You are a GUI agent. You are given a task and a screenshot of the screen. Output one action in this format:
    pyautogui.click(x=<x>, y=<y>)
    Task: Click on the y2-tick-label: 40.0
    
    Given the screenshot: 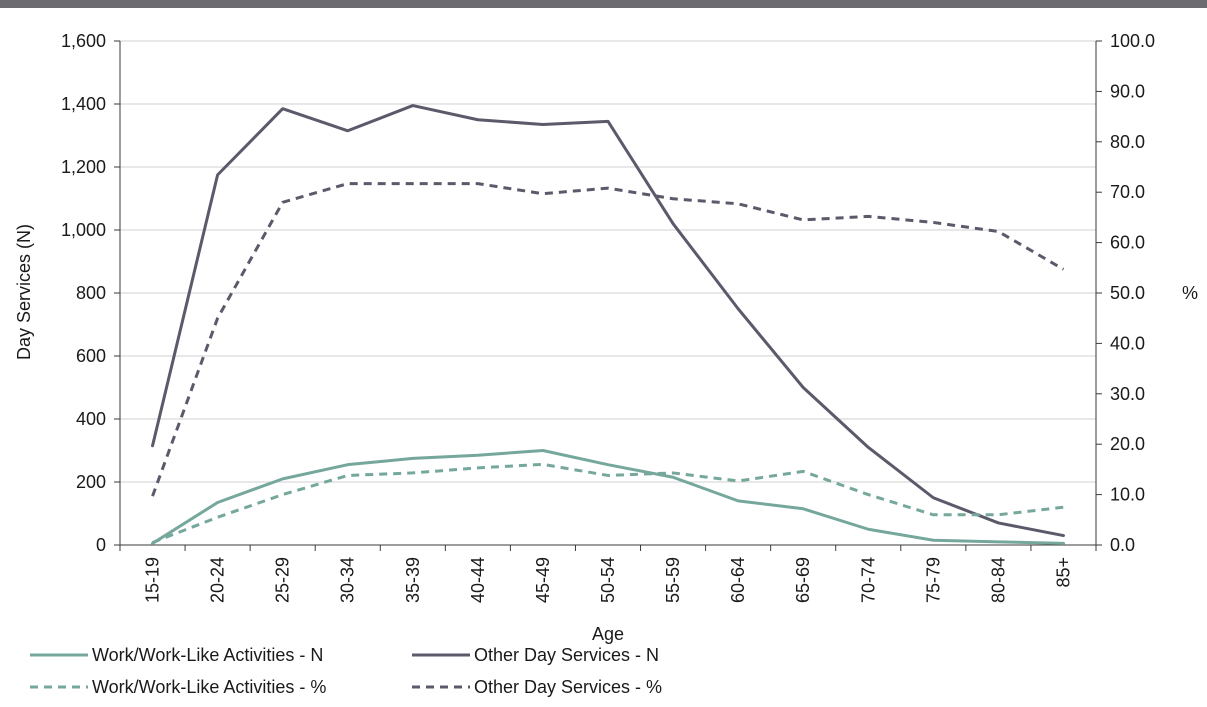 What is the action you would take?
    pyautogui.click(x=1127, y=343)
    